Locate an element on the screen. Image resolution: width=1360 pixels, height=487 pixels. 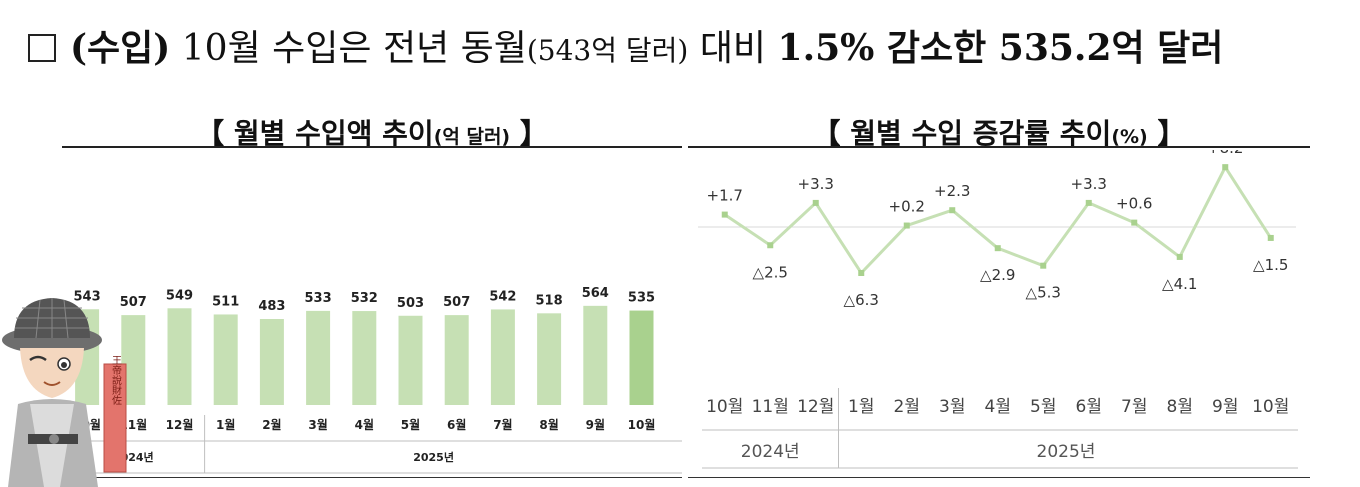
line-category-label-3: 1월 is located at coordinates (861, 407).